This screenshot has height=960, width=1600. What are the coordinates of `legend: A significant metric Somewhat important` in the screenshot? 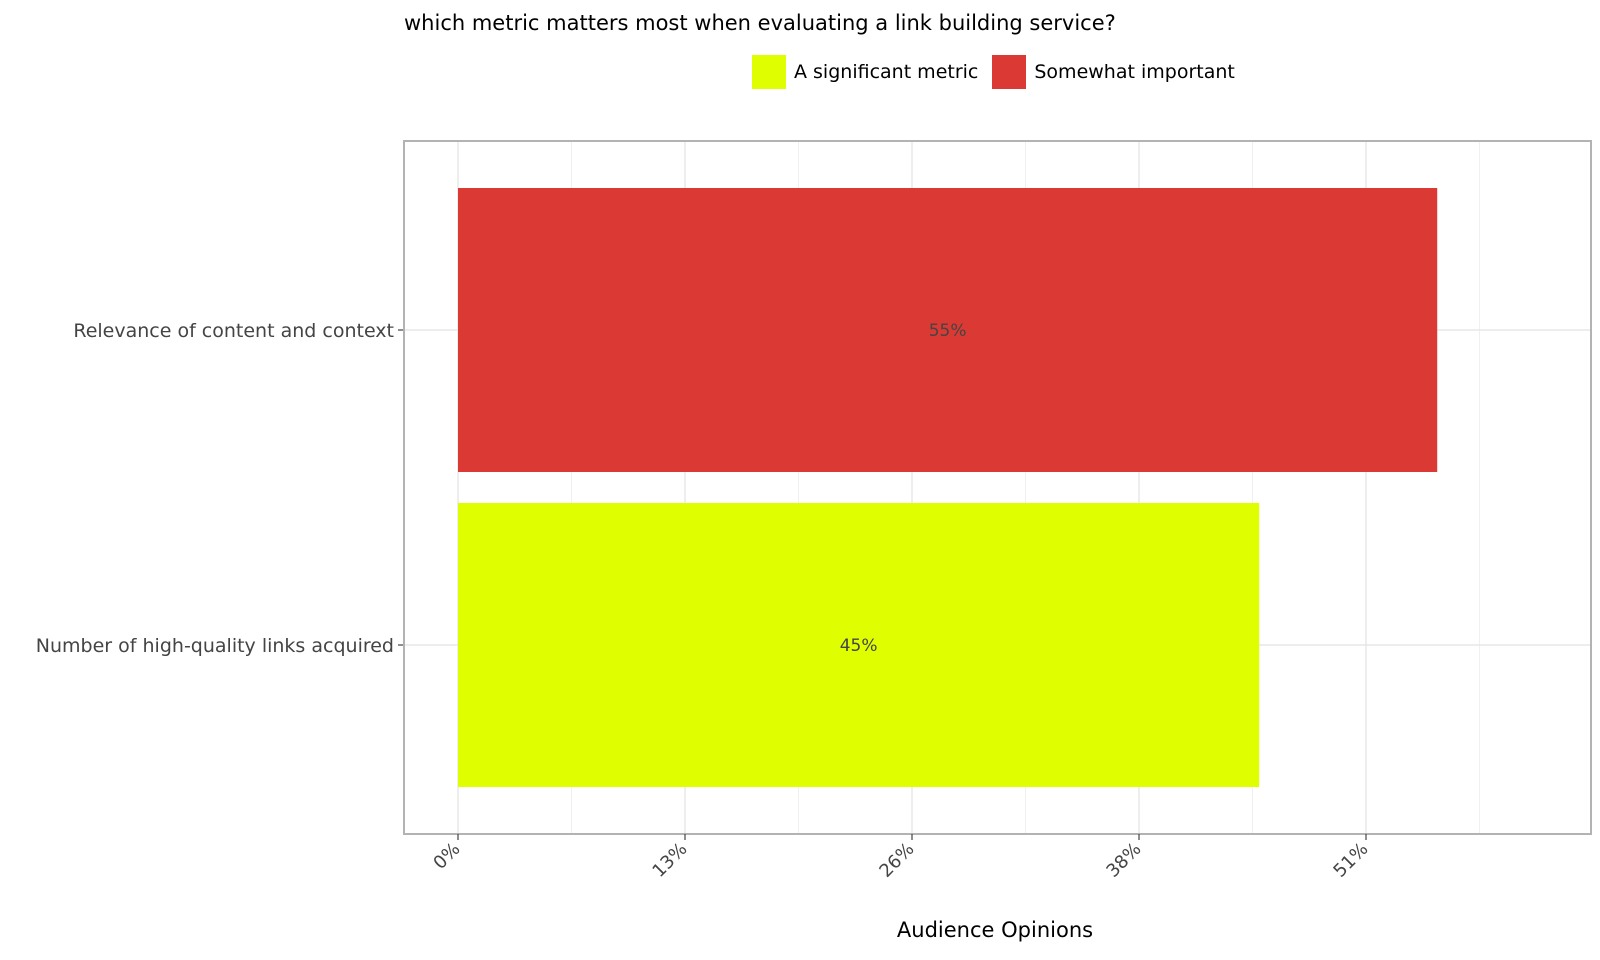 It's located at (1000, 72).